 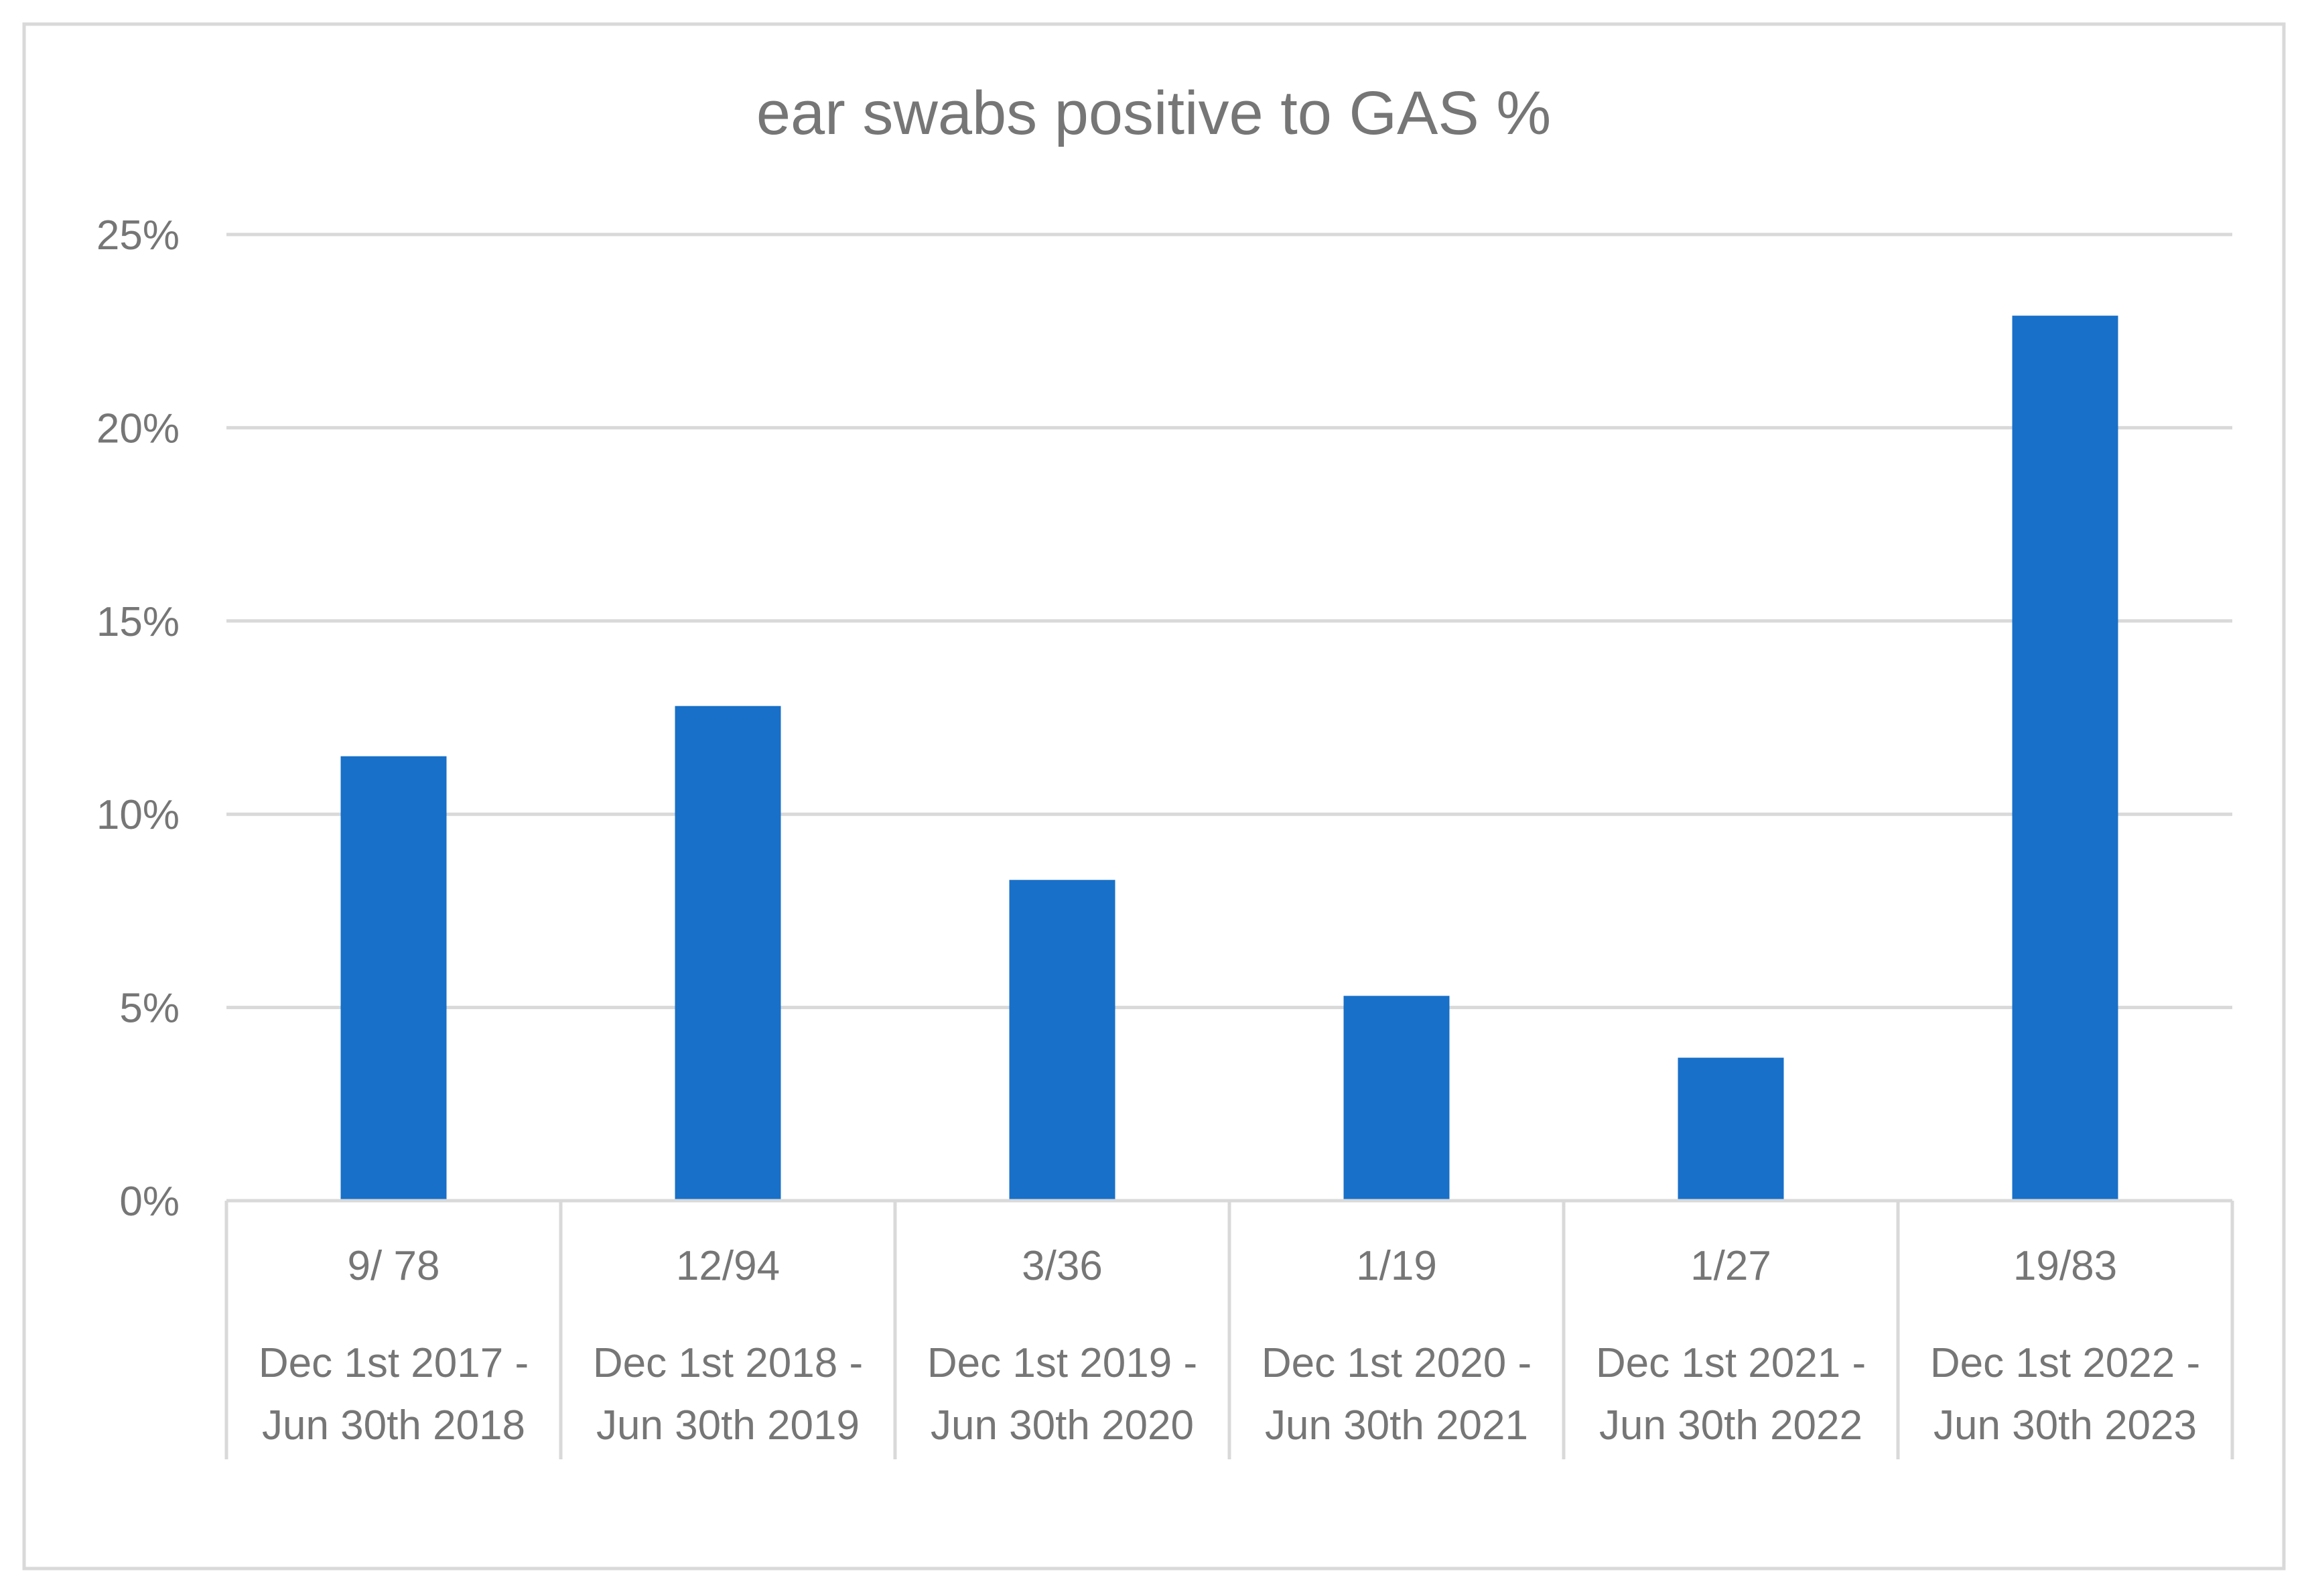 What do you see at coordinates (394, 1266) in the screenshot?
I see `x-tick-label-ratio: 9/ 78` at bounding box center [394, 1266].